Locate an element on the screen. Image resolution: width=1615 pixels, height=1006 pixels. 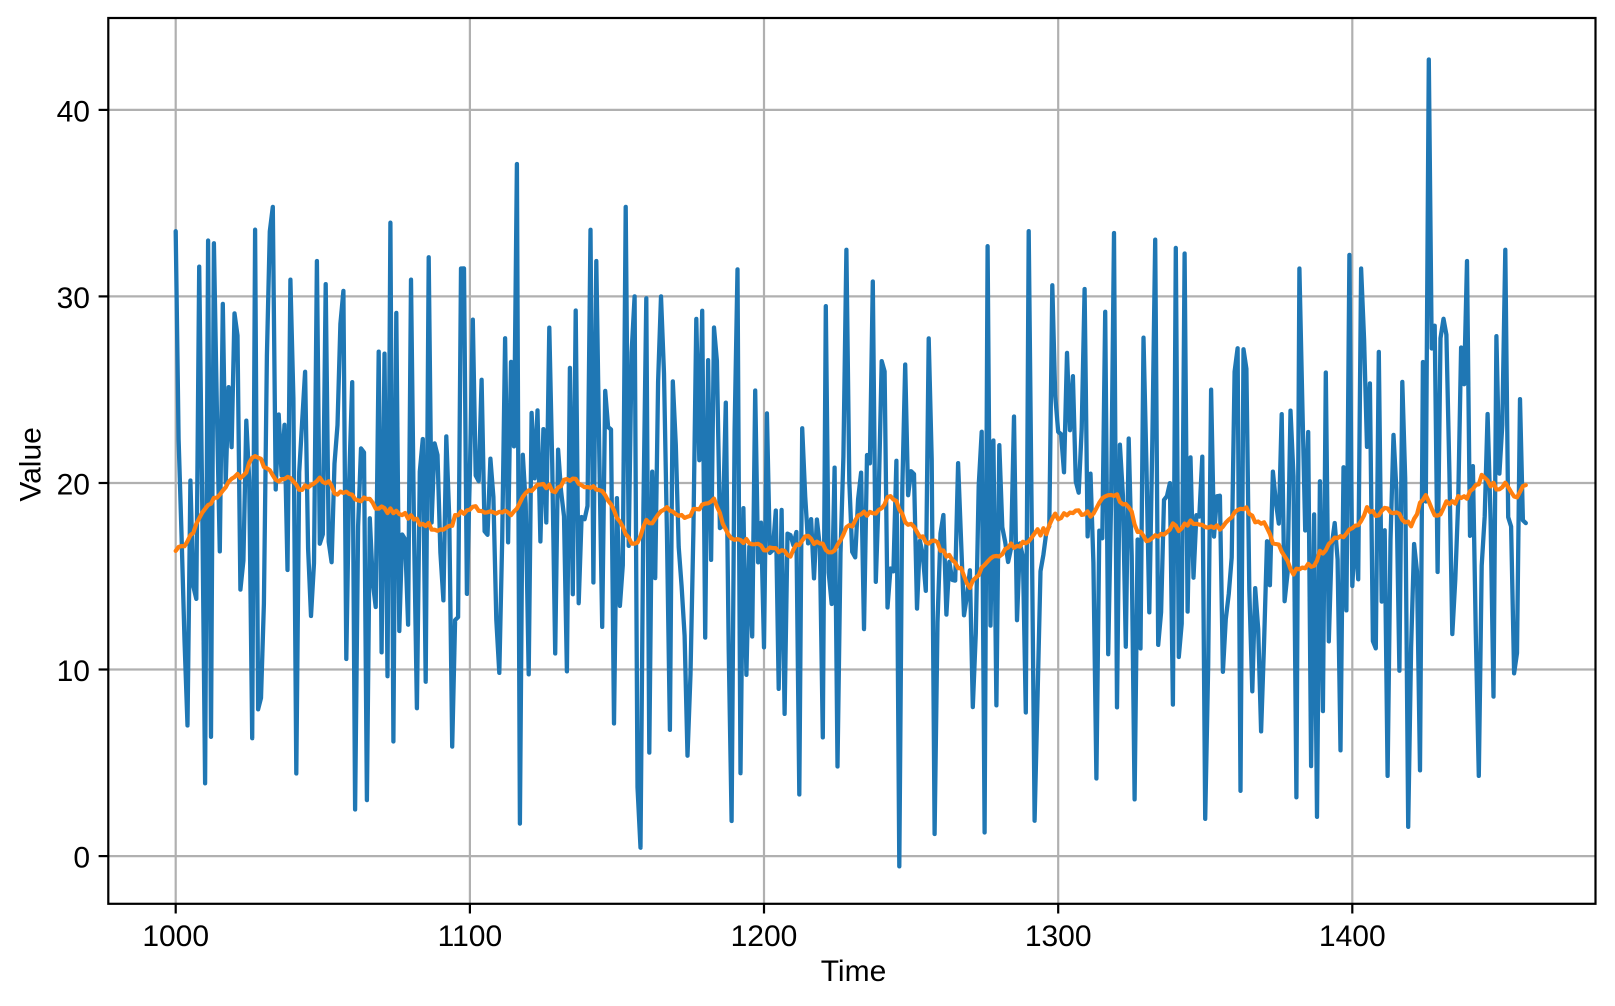
svg-text: 1100 is located at coordinates (470, 936).